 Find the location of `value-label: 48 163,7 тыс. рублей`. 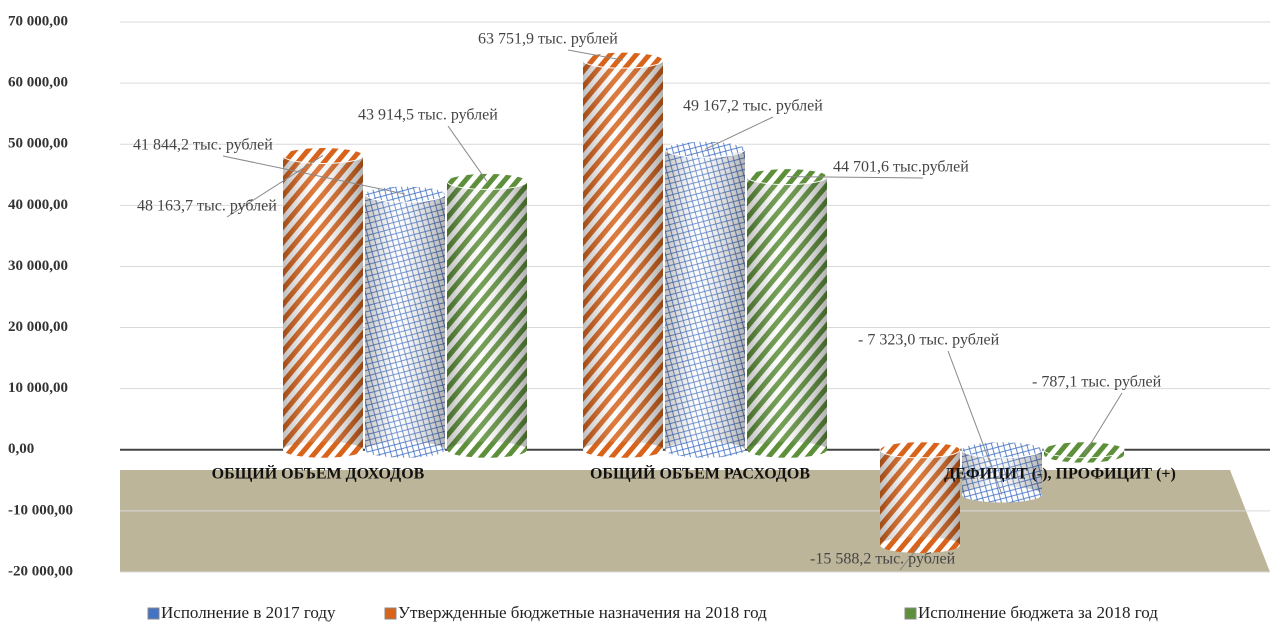

value-label: 48 163,7 тыс. рублей is located at coordinates (207, 206).